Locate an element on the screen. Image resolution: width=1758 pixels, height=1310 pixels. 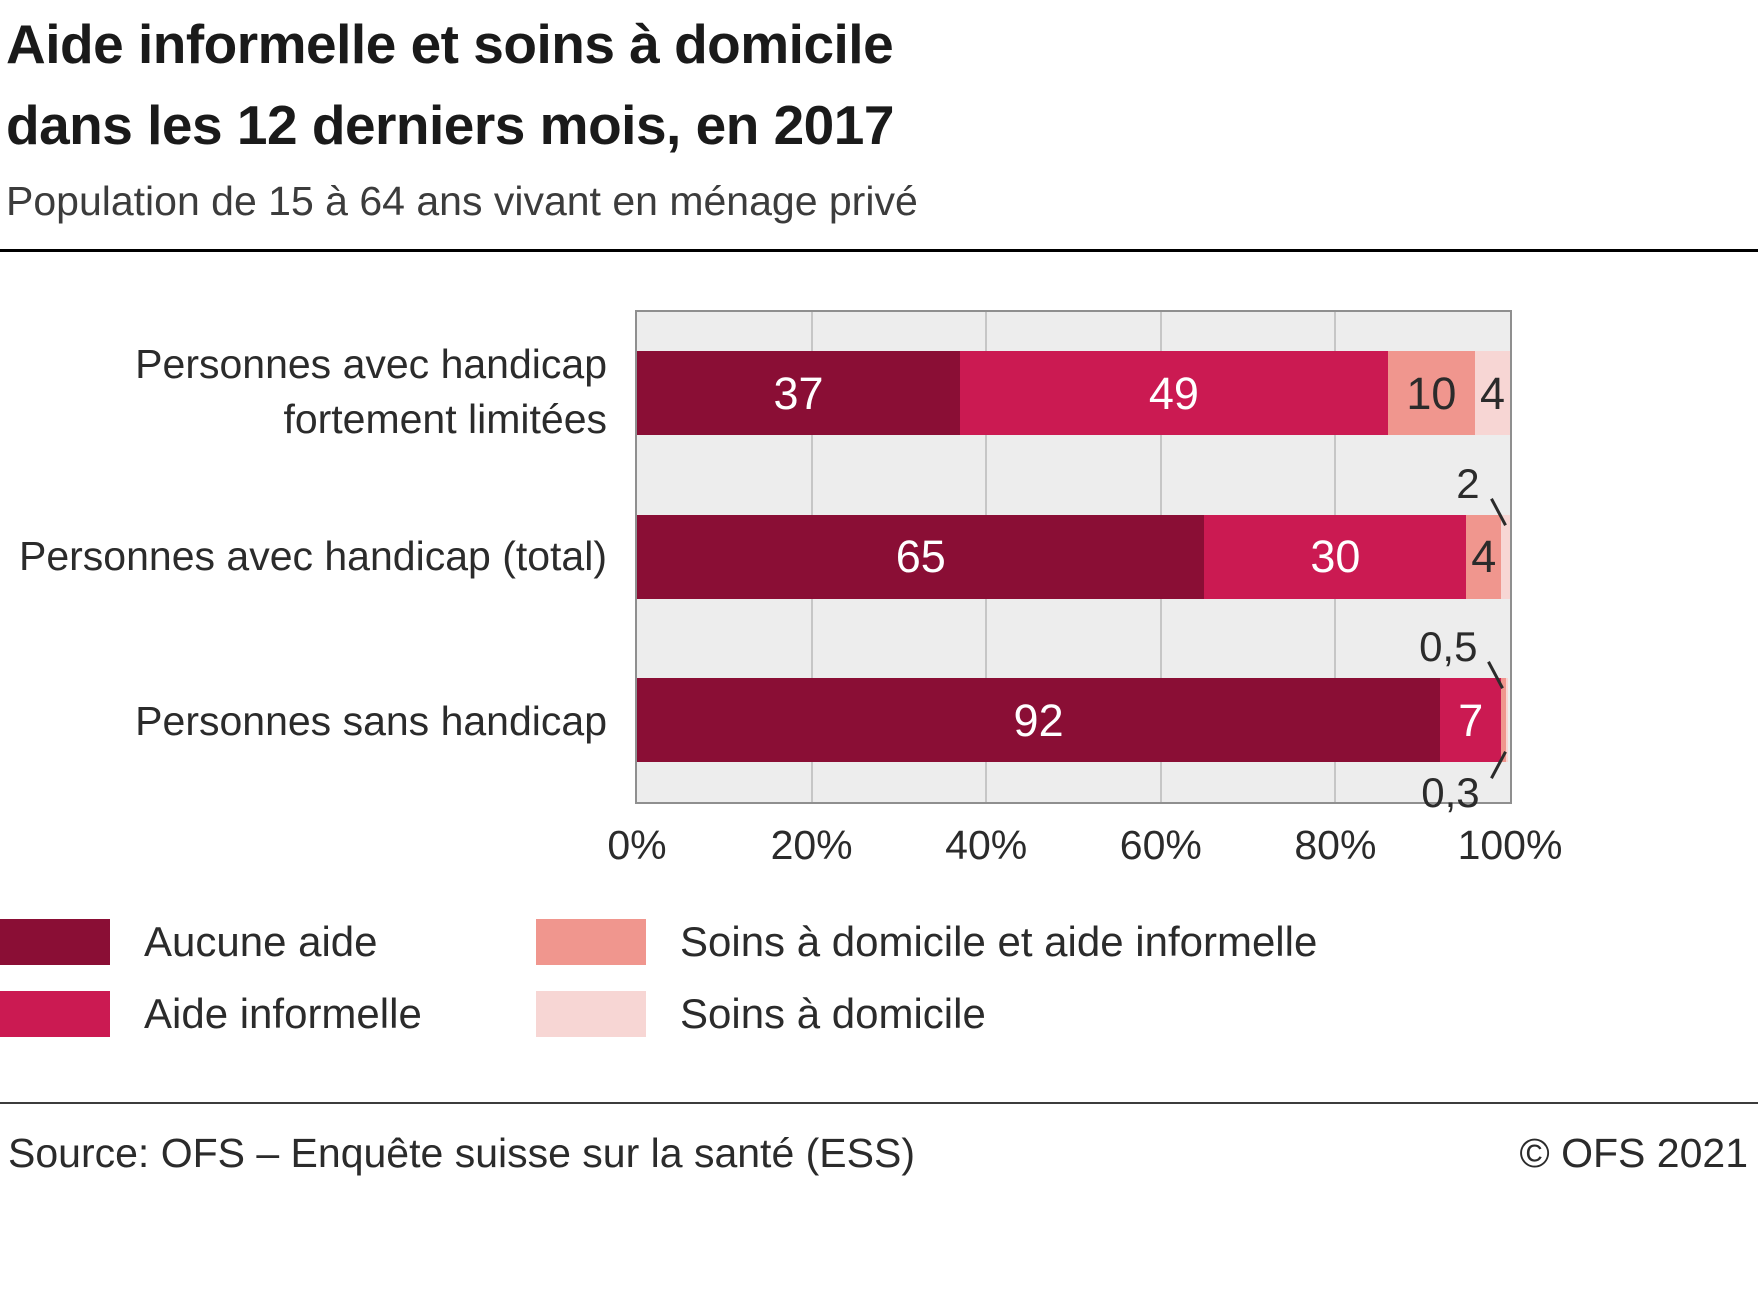
bar-row: 65 30 4 2 is located at coordinates (1073, 550).